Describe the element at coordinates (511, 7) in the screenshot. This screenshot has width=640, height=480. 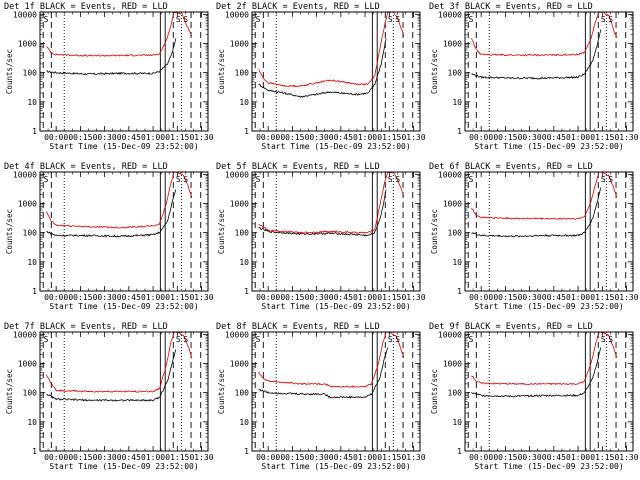
I see `panel-title: Det 3f BLACK = Events, RED = LLD` at that location.